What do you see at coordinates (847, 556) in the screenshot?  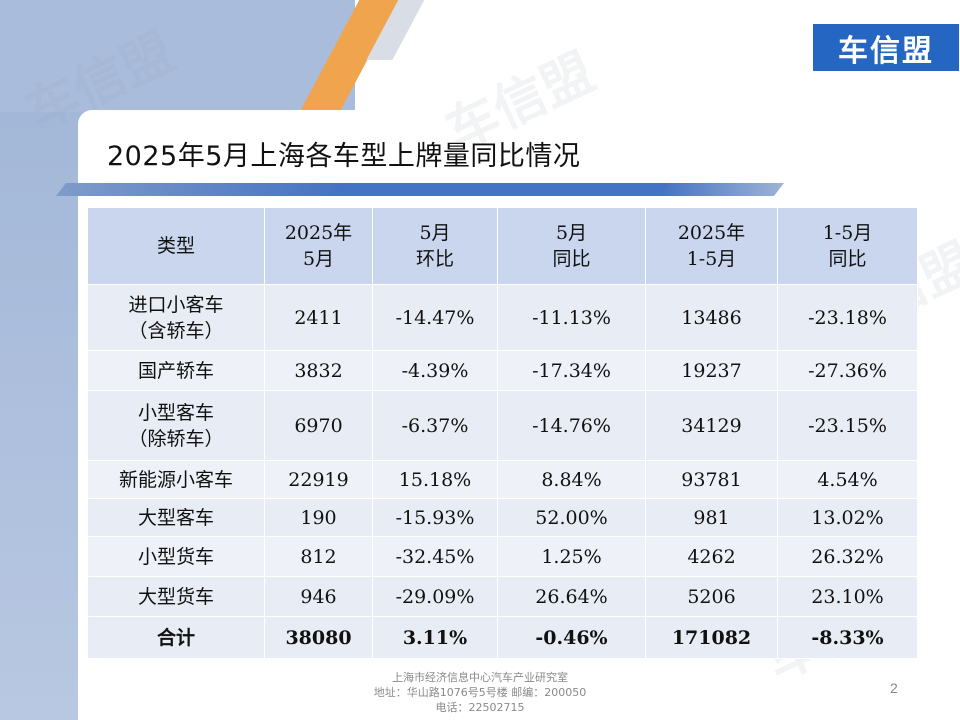 I see `row-ytd-yoy-value: 26.32%` at bounding box center [847, 556].